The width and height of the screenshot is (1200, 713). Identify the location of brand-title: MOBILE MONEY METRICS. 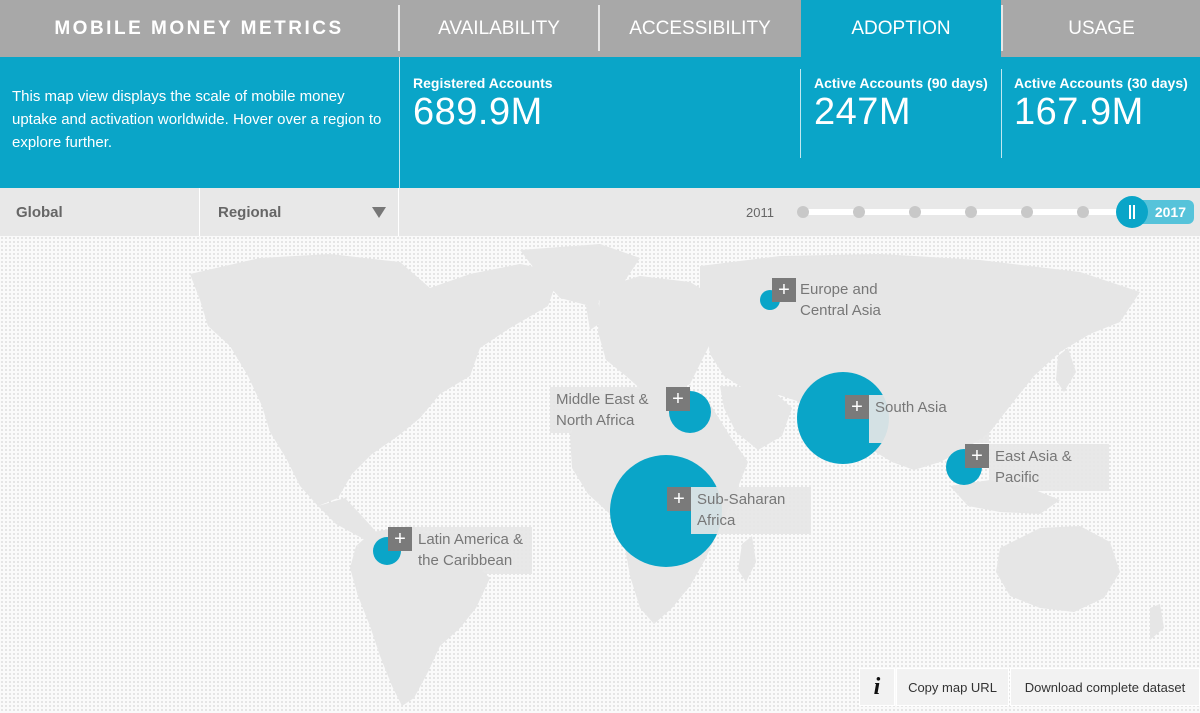
(199, 28).